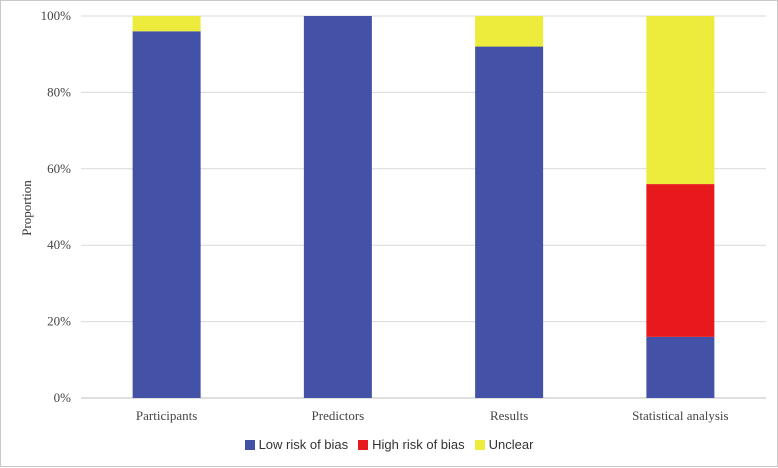 The image size is (778, 468). I want to click on legend-item: High risk of bias, so click(411, 444).